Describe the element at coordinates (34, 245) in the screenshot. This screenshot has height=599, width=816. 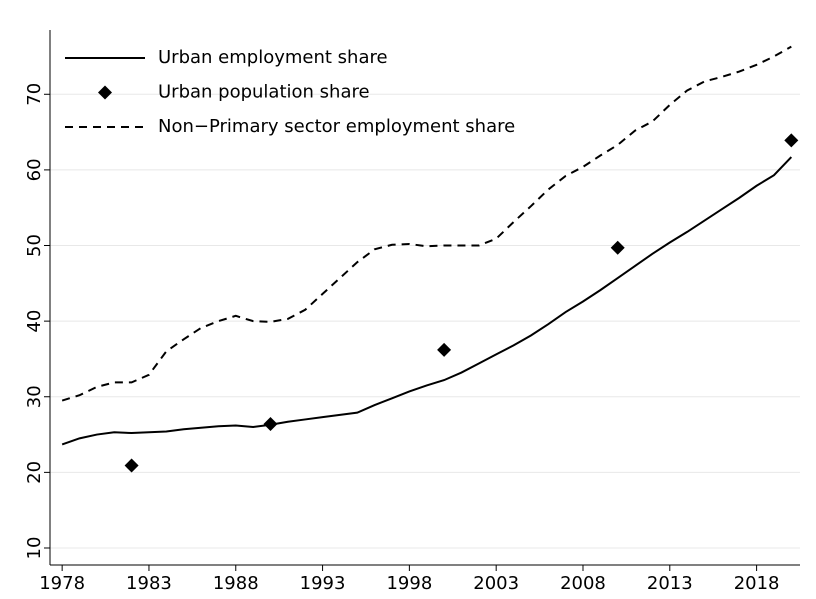
I see `y-tick-label: 50` at that location.